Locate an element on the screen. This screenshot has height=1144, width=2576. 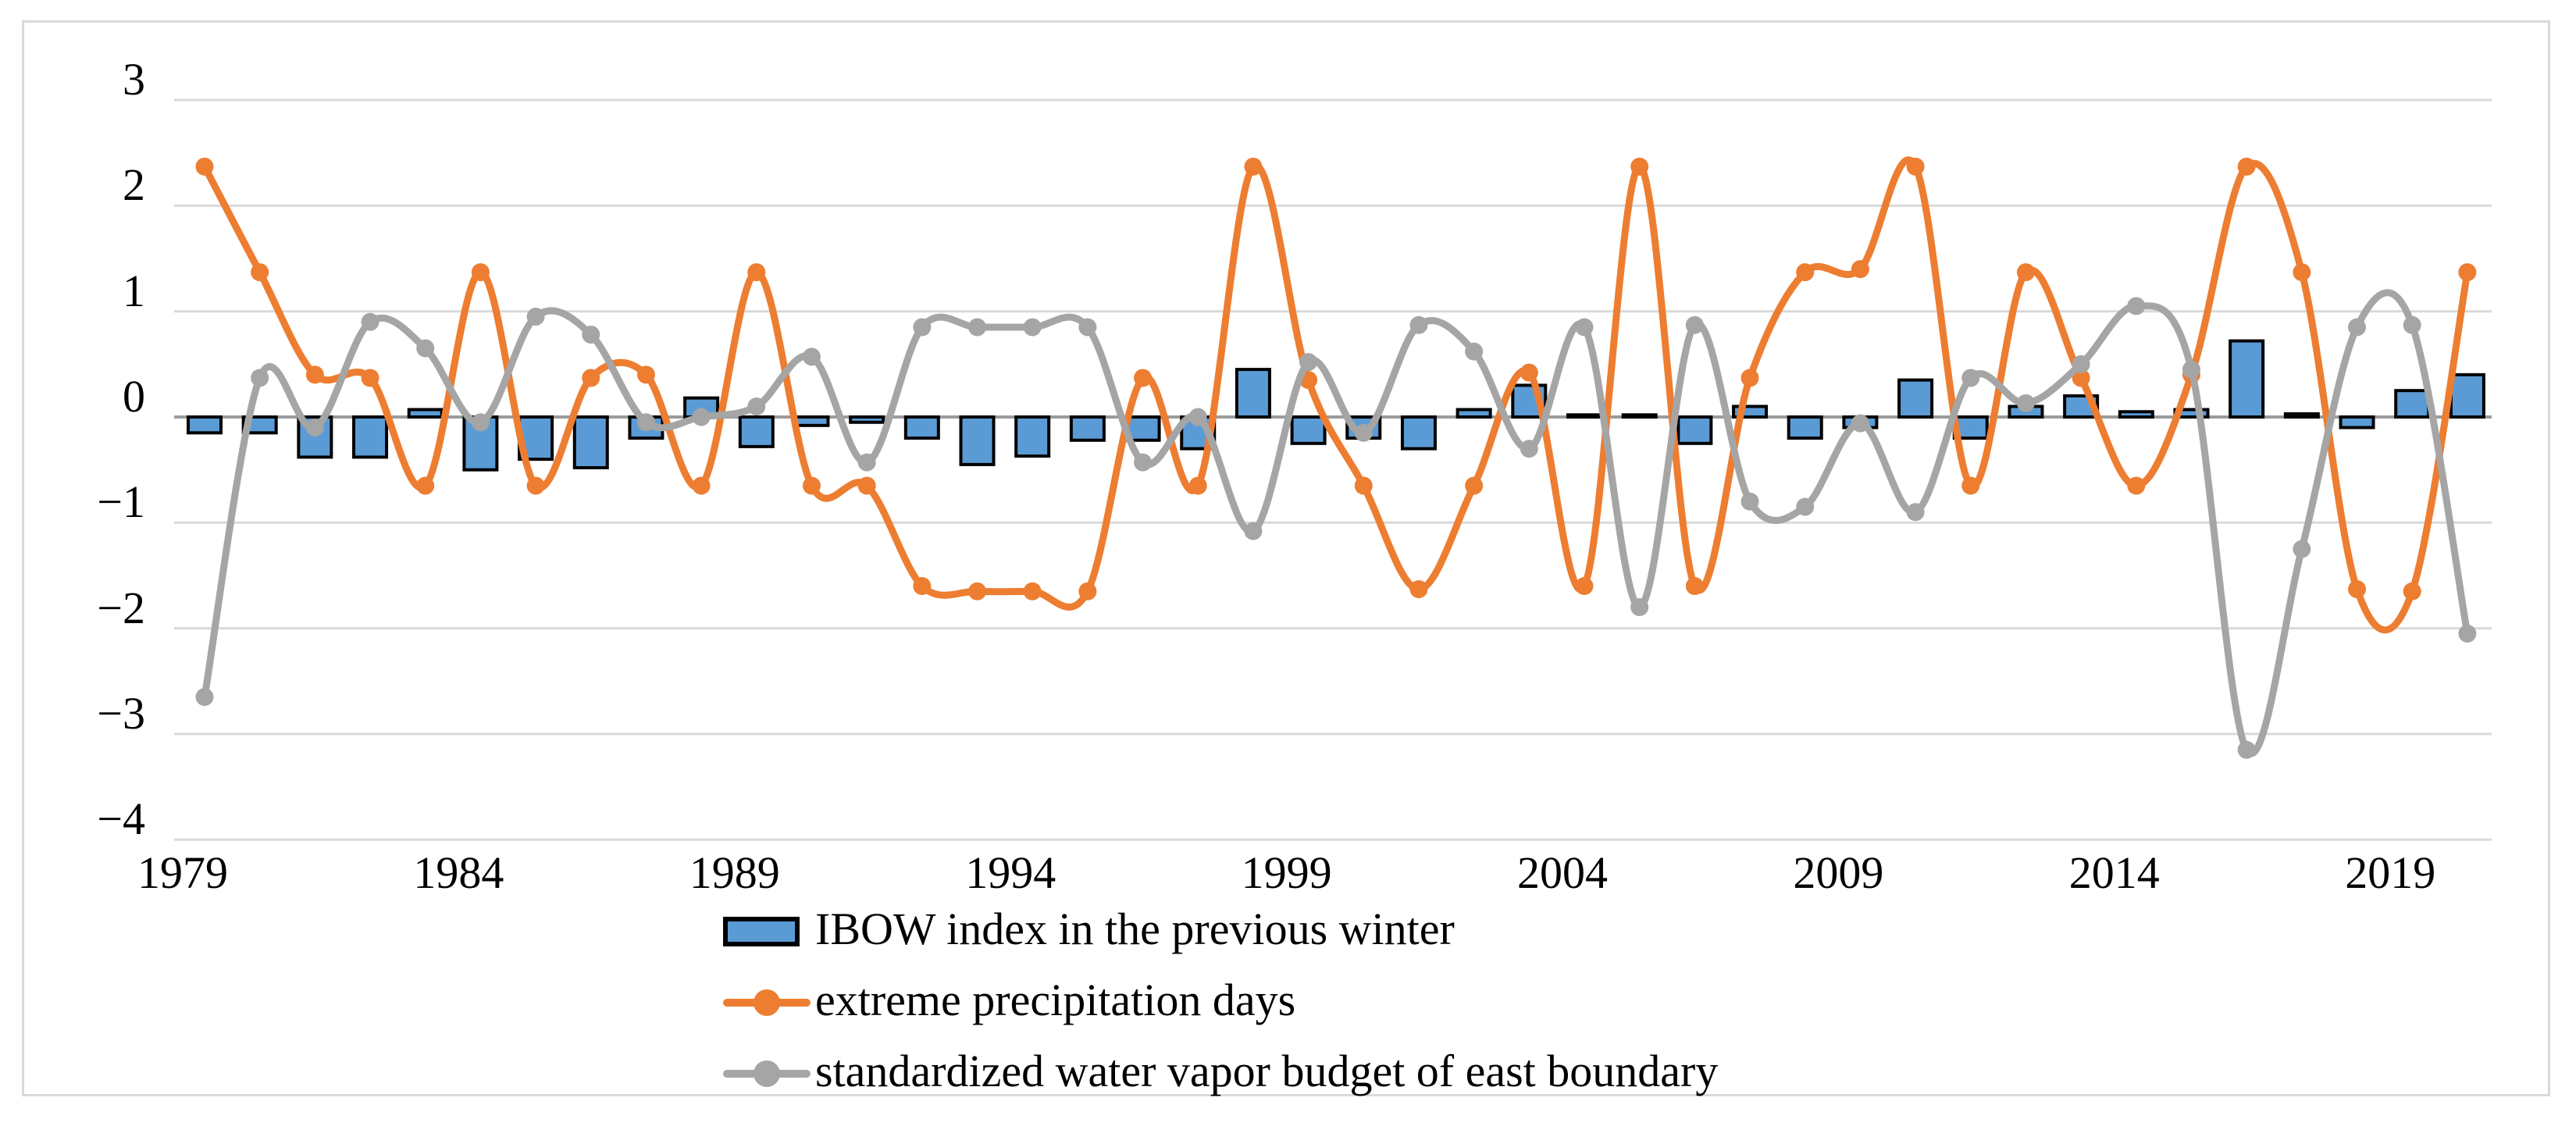
marker-precip-1983 is located at coordinates (426, 485).